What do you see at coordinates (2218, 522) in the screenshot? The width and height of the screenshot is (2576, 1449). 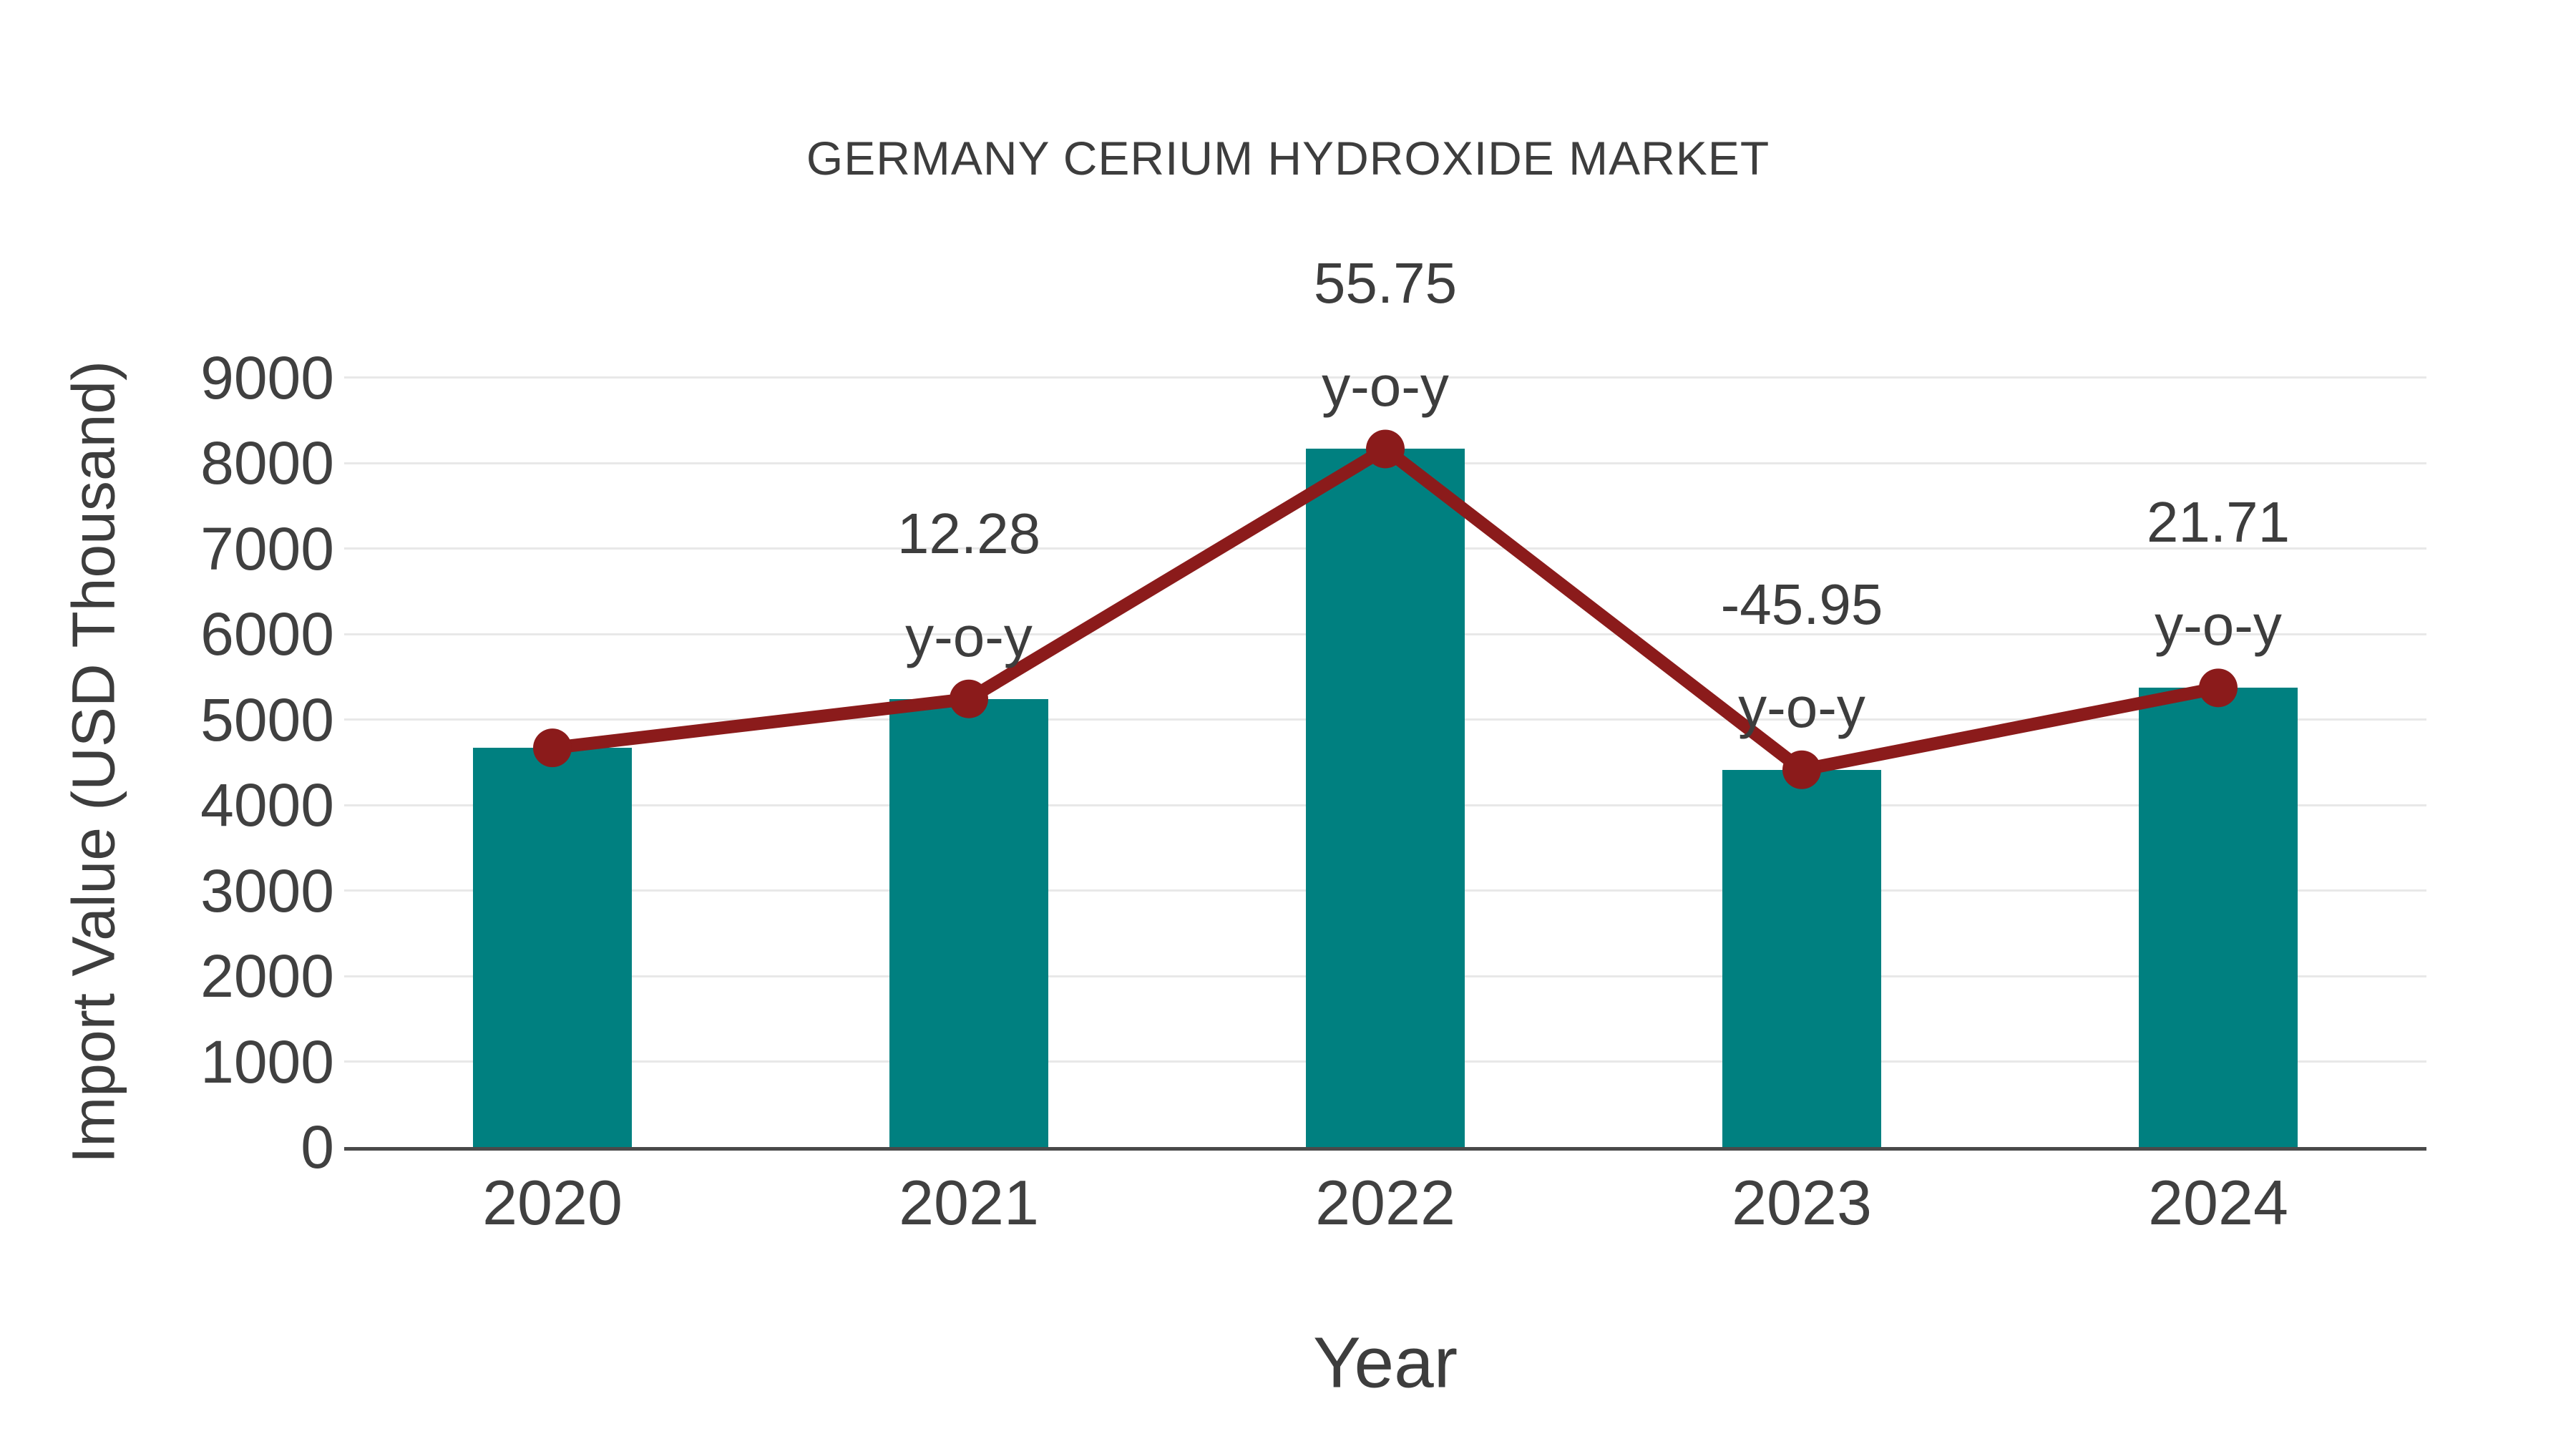 I see `yoy-annotation-value: 21.71` at bounding box center [2218, 522].